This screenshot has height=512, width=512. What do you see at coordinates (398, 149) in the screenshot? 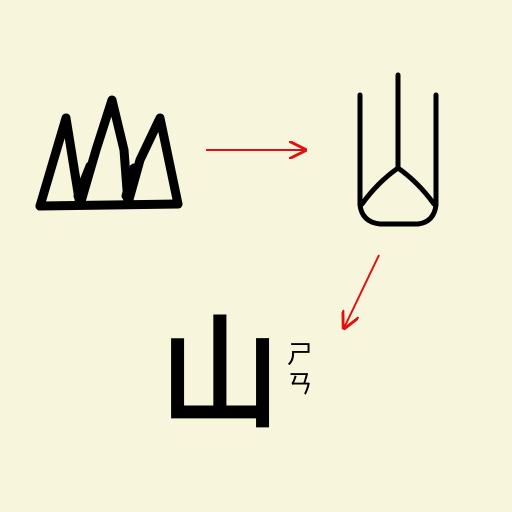
I see `seal-script-mountain-glyph` at bounding box center [398, 149].